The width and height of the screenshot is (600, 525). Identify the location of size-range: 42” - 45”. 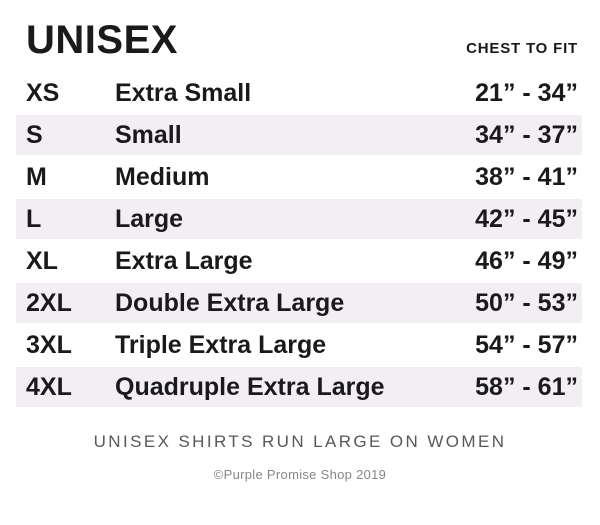
(526, 218).